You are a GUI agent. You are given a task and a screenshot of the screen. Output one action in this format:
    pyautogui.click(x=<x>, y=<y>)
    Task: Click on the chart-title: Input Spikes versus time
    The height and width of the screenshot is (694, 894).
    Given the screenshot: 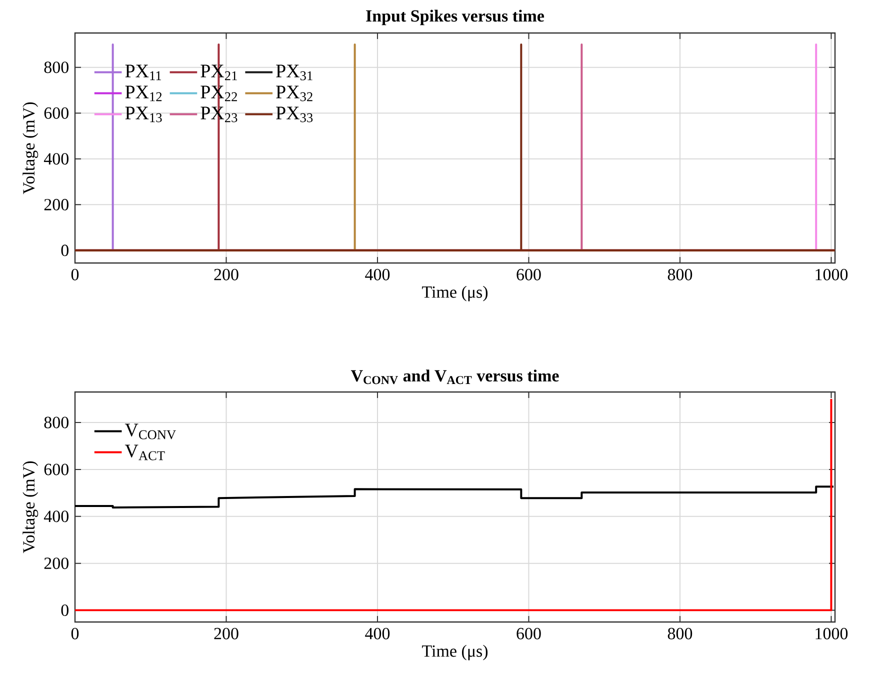 What is the action you would take?
    pyautogui.click(x=455, y=18)
    